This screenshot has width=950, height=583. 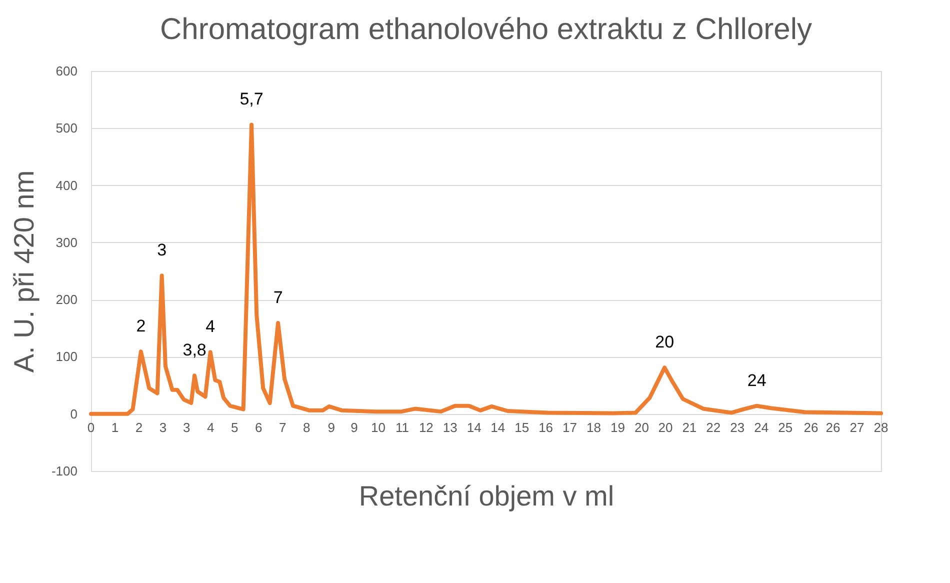 What do you see at coordinates (378, 427) in the screenshot?
I see `x-tick-label: 10` at bounding box center [378, 427].